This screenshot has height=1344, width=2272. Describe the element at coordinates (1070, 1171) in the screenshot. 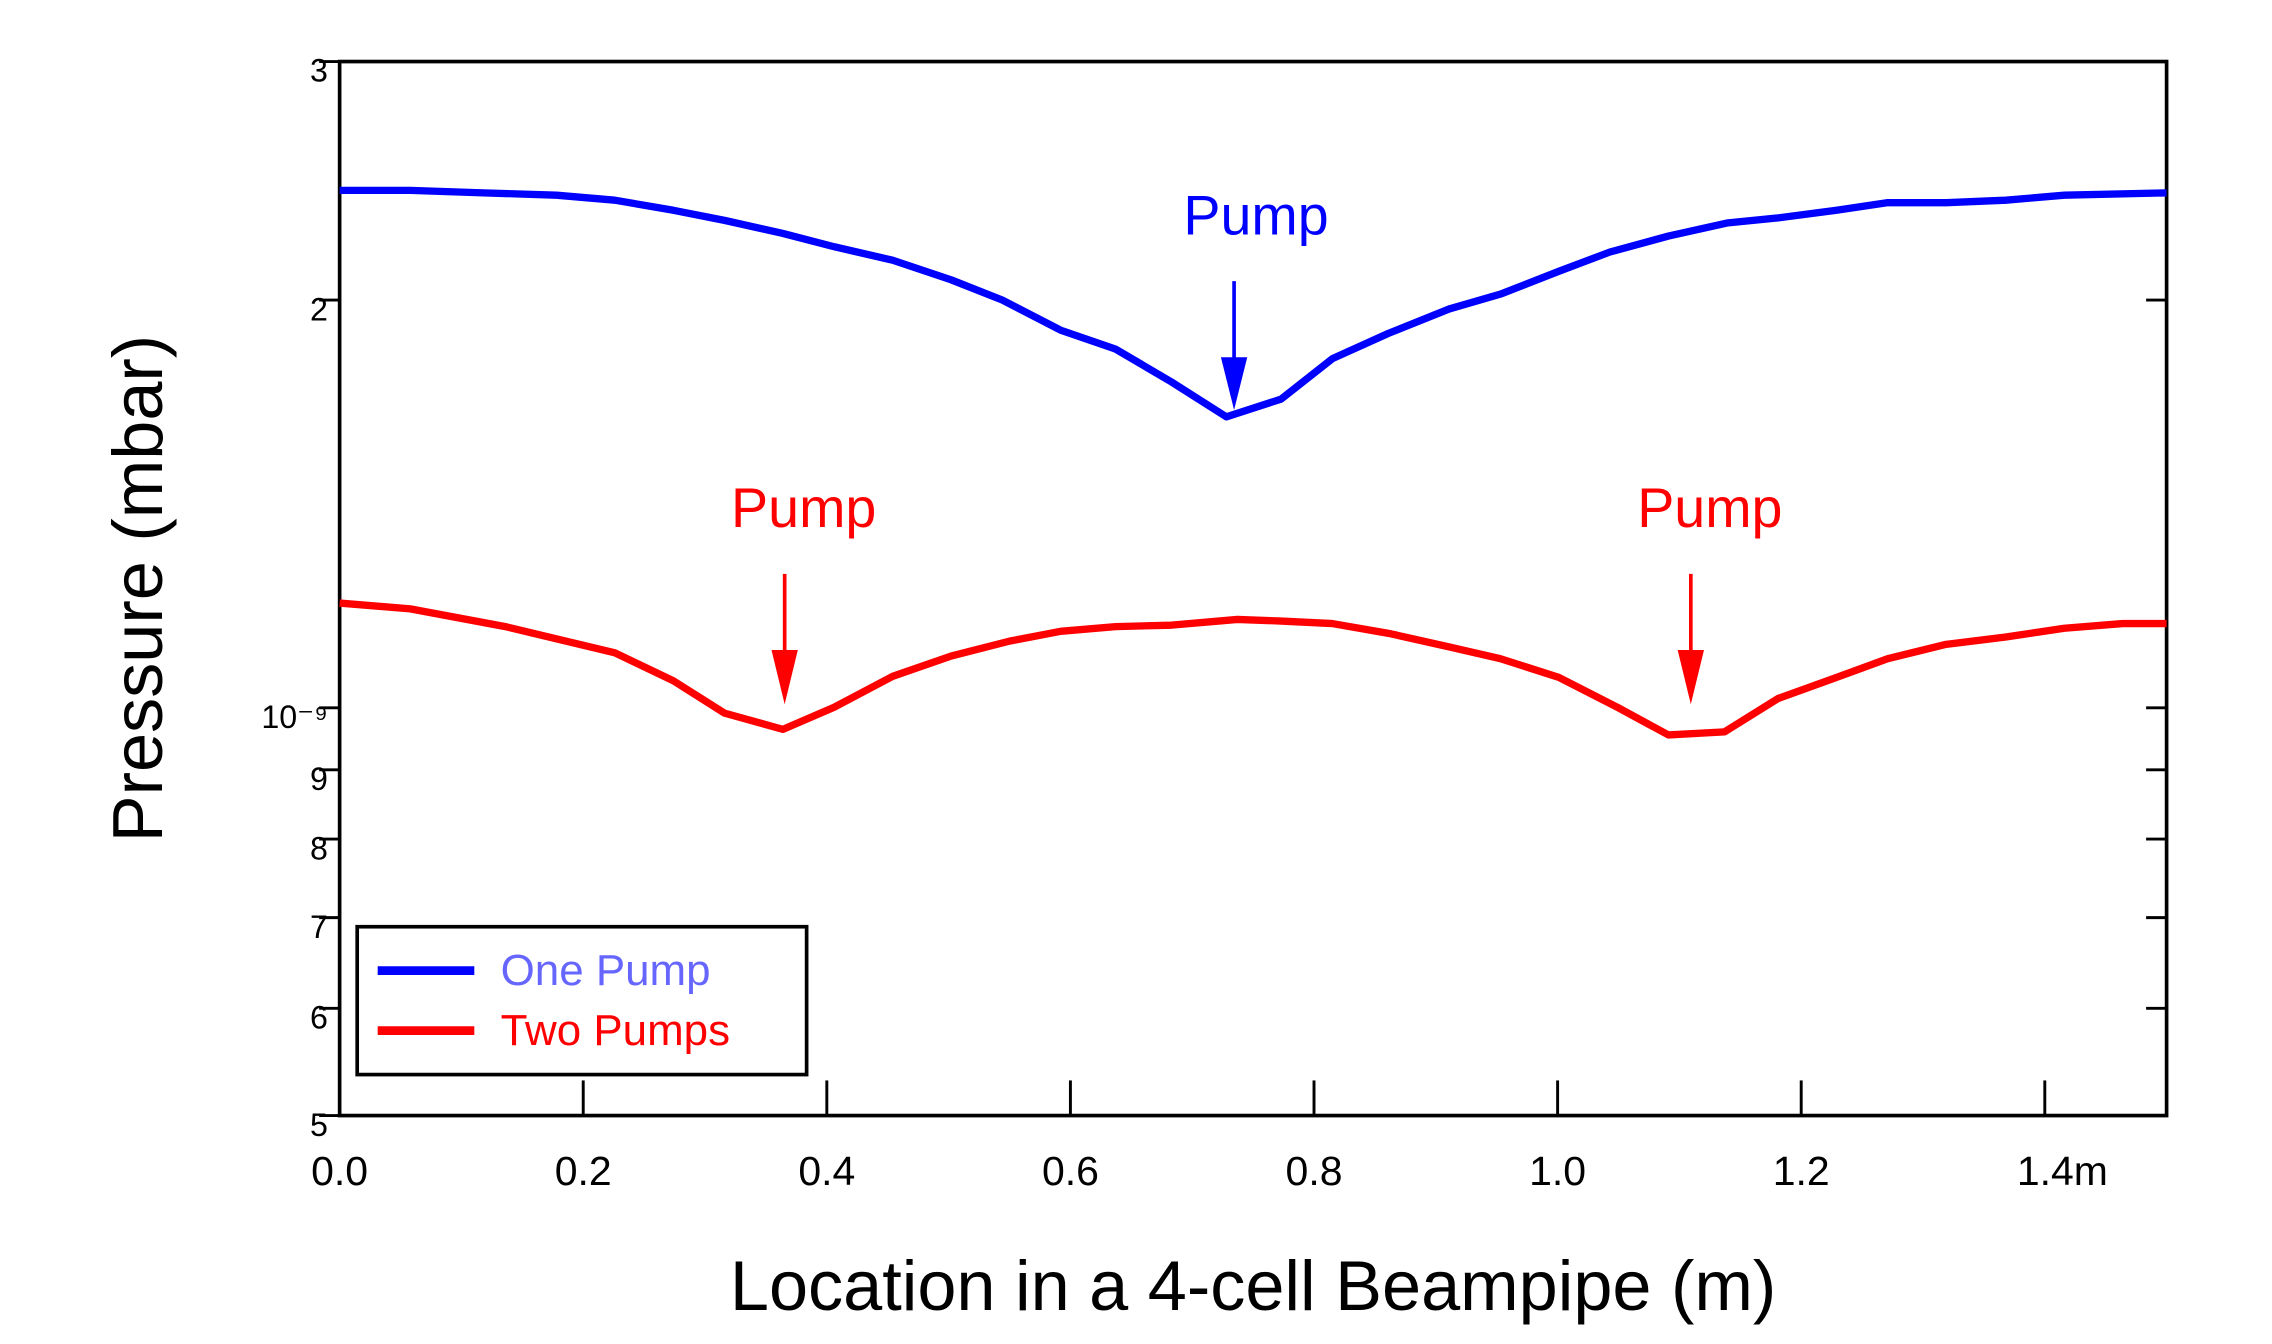

I see `x-tick-label: 0.6` at that location.